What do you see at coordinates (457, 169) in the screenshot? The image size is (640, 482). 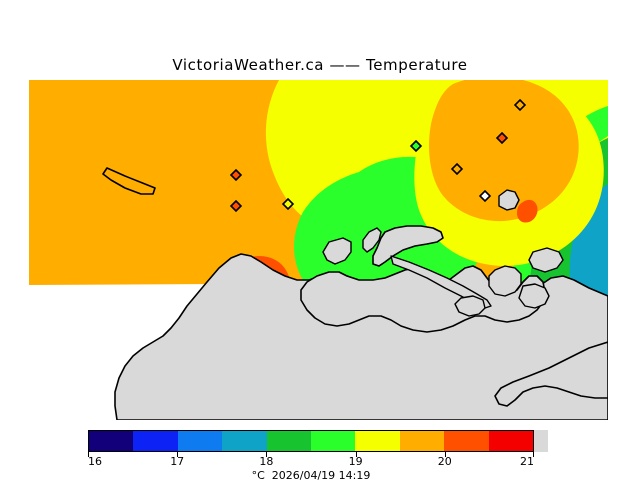 I see `station-haro-strait` at bounding box center [457, 169].